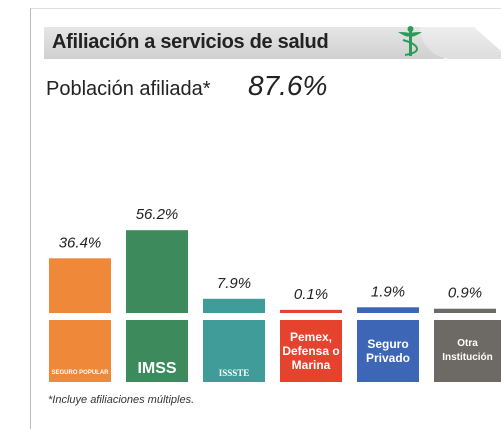 This screenshot has width=501, height=429. What do you see at coordinates (234, 351) in the screenshot?
I see `category-label: ISSSTE` at bounding box center [234, 351].